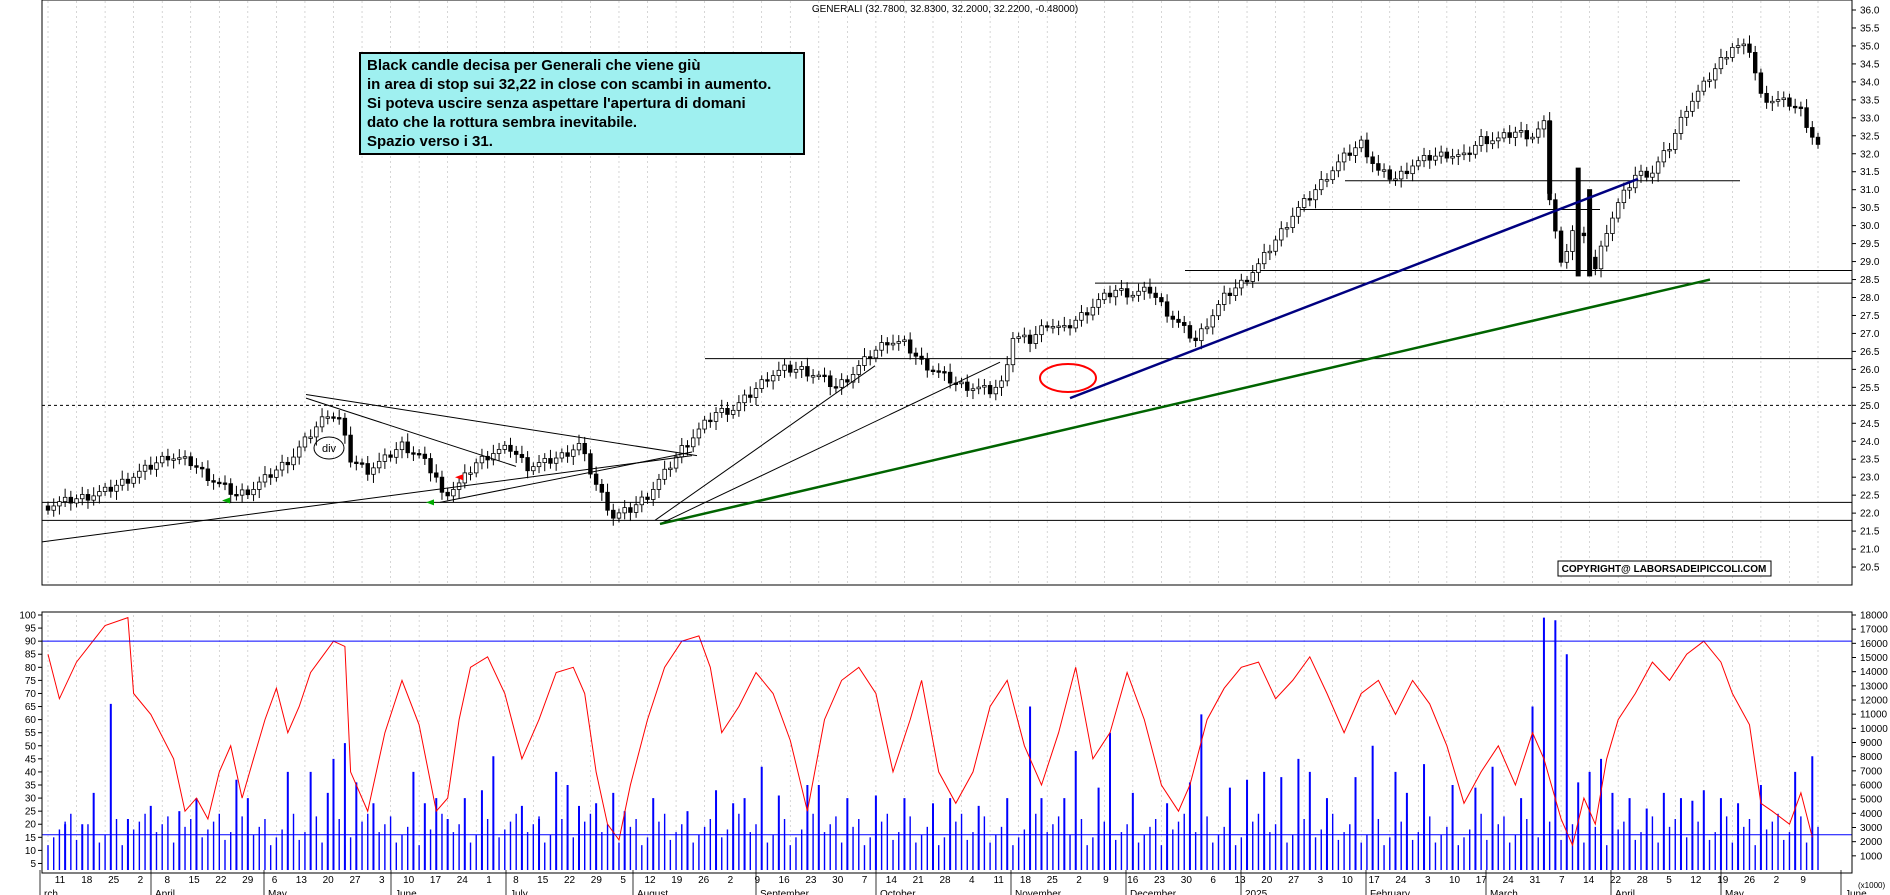  Describe the element at coordinates (1871, 771) in the screenshot. I see `right-tick-label: 7000` at that location.